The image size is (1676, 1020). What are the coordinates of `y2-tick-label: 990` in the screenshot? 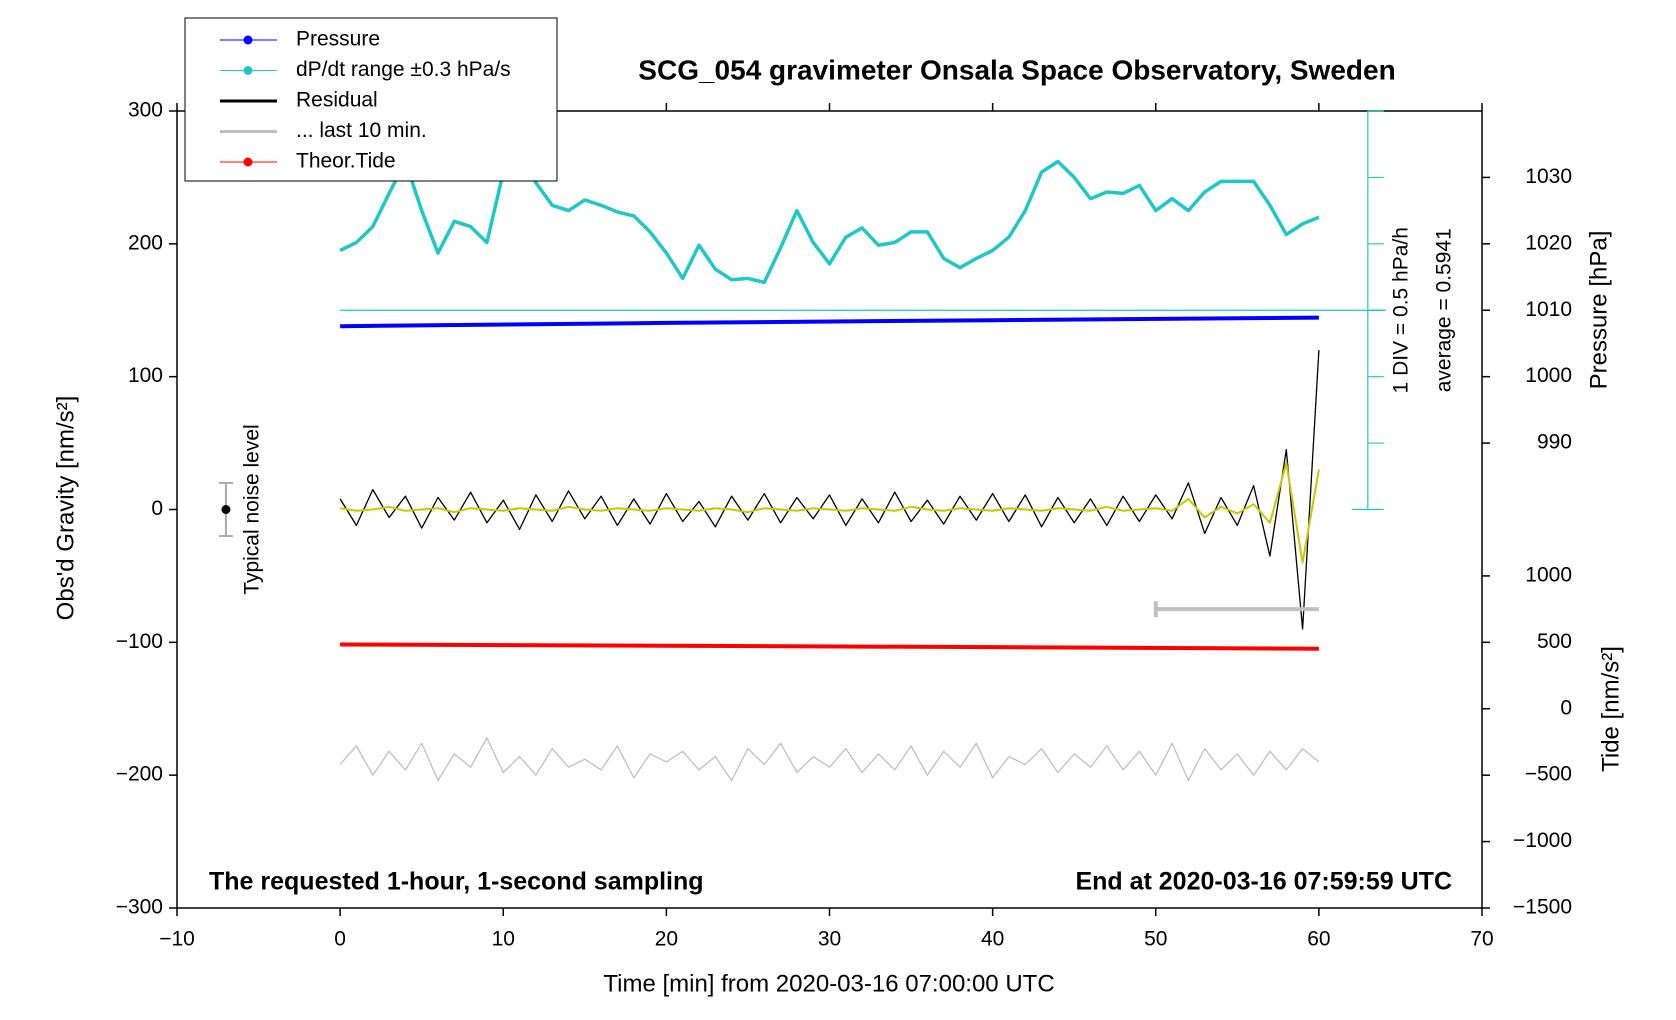 It's located at (1554, 442).